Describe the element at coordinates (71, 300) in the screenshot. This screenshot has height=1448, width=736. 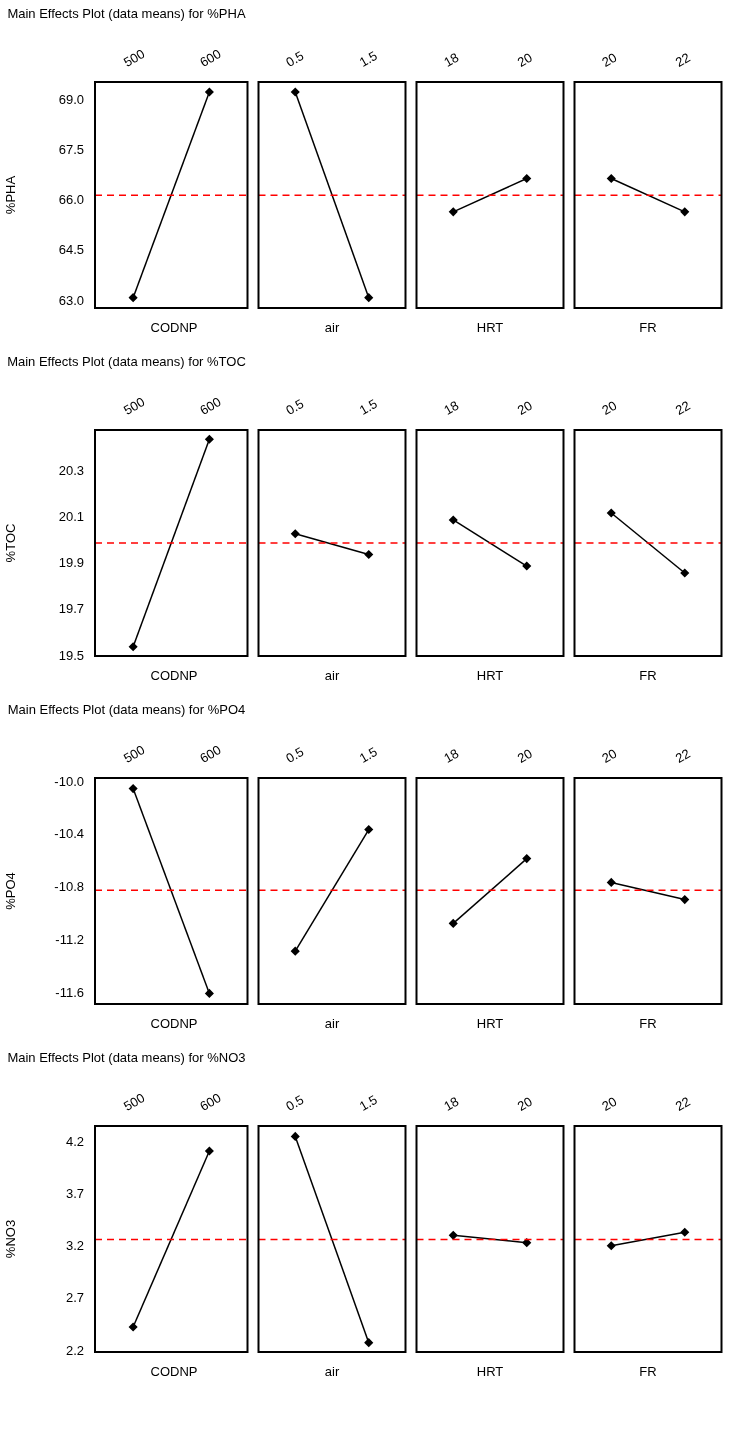
I see `y-tick-label: 63.0` at that location.